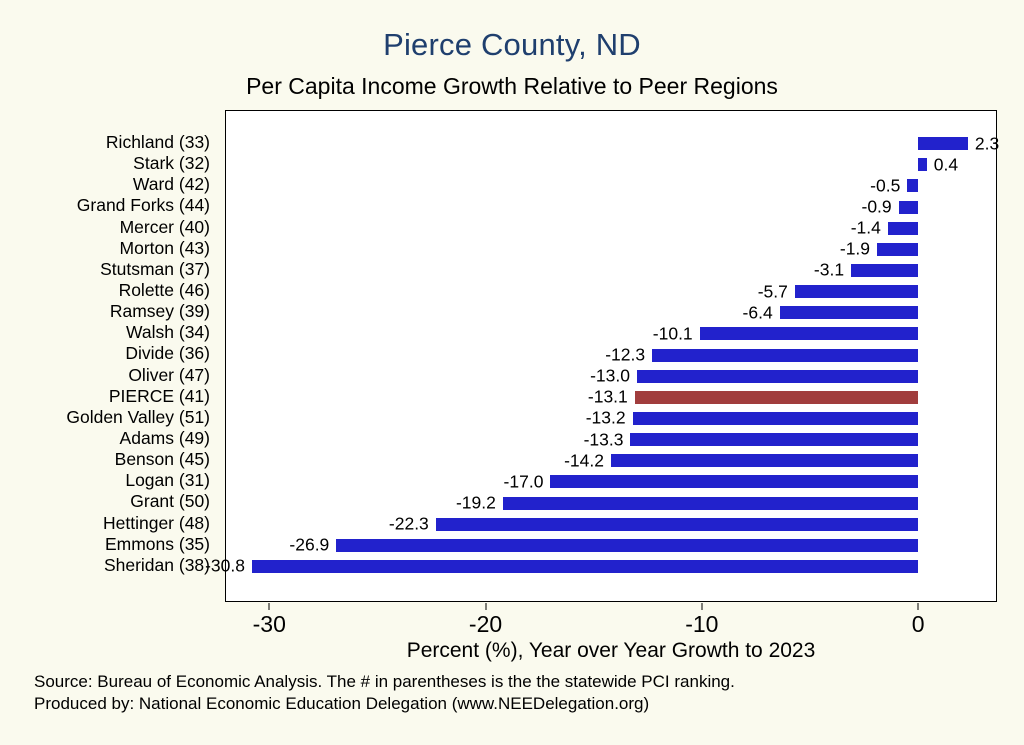  Describe the element at coordinates (512, 44) in the screenshot. I see `chart-title: Pierce County, ND` at that location.